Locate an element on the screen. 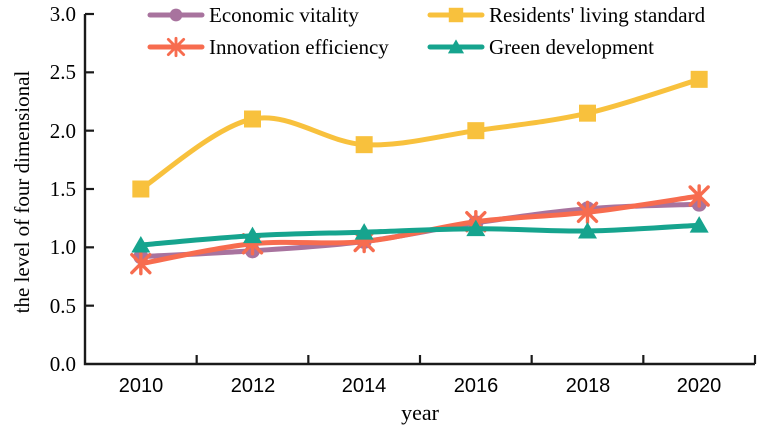 Image resolution: width=764 pixels, height=431 pixels. legend-label: Innovation efficiency is located at coordinates (299, 47).